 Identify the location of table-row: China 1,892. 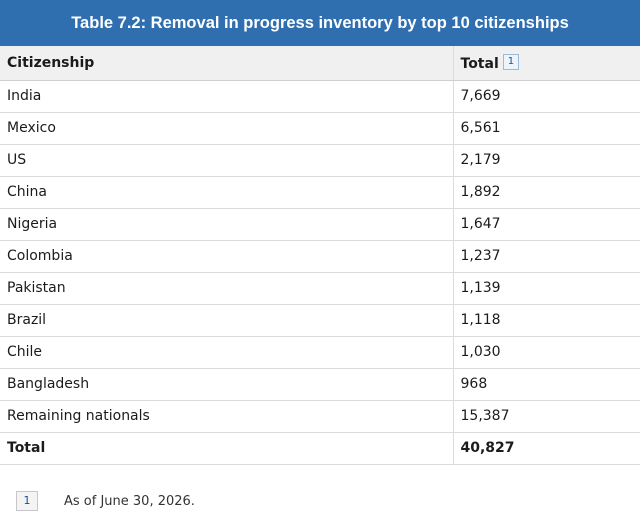
(320, 192).